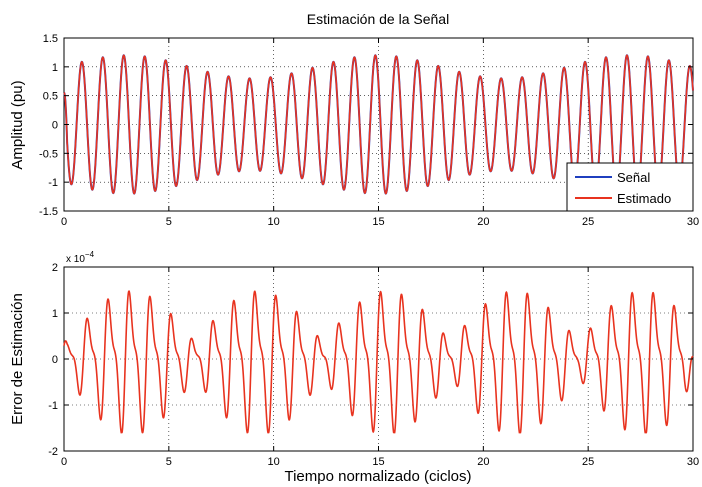 This screenshot has width=702, height=487. What do you see at coordinates (80, 257) in the screenshot?
I see `error-multiplier: x 10−4` at bounding box center [80, 257].